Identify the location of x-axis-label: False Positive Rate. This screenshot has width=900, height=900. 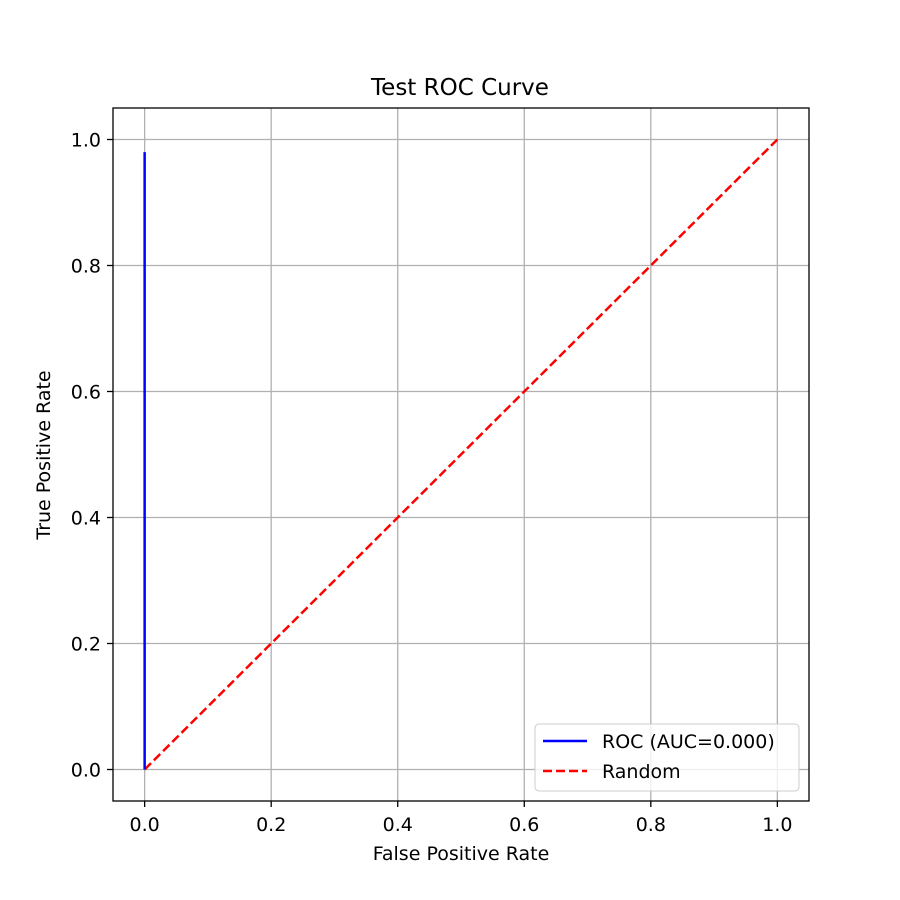
(461, 854).